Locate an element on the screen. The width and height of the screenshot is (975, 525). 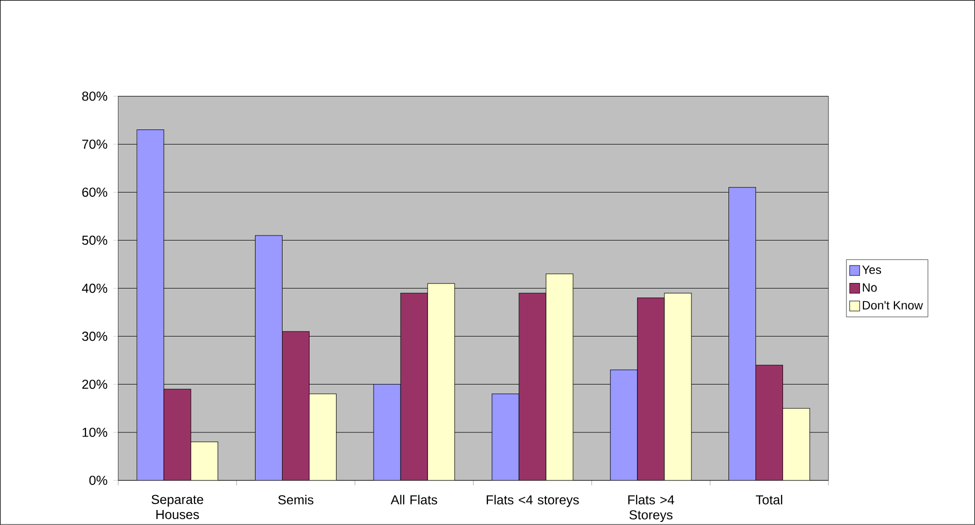
x-tick-label: Flats >4 Storeys is located at coordinates (651, 508).